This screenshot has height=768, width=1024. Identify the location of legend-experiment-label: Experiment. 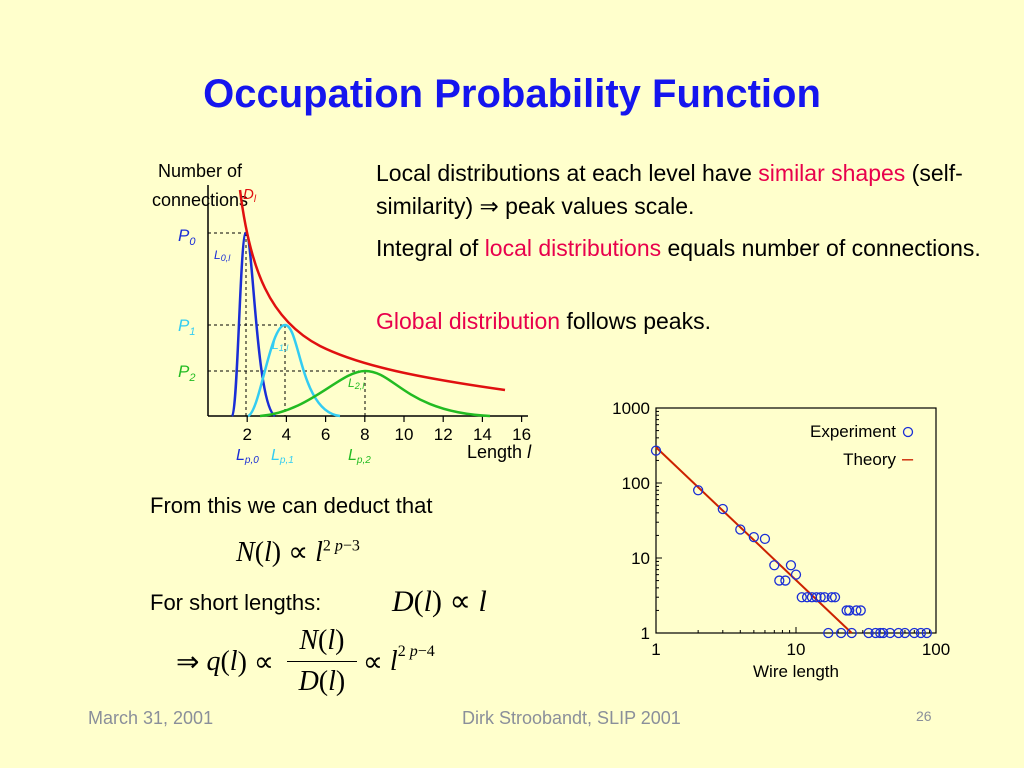
(853, 431).